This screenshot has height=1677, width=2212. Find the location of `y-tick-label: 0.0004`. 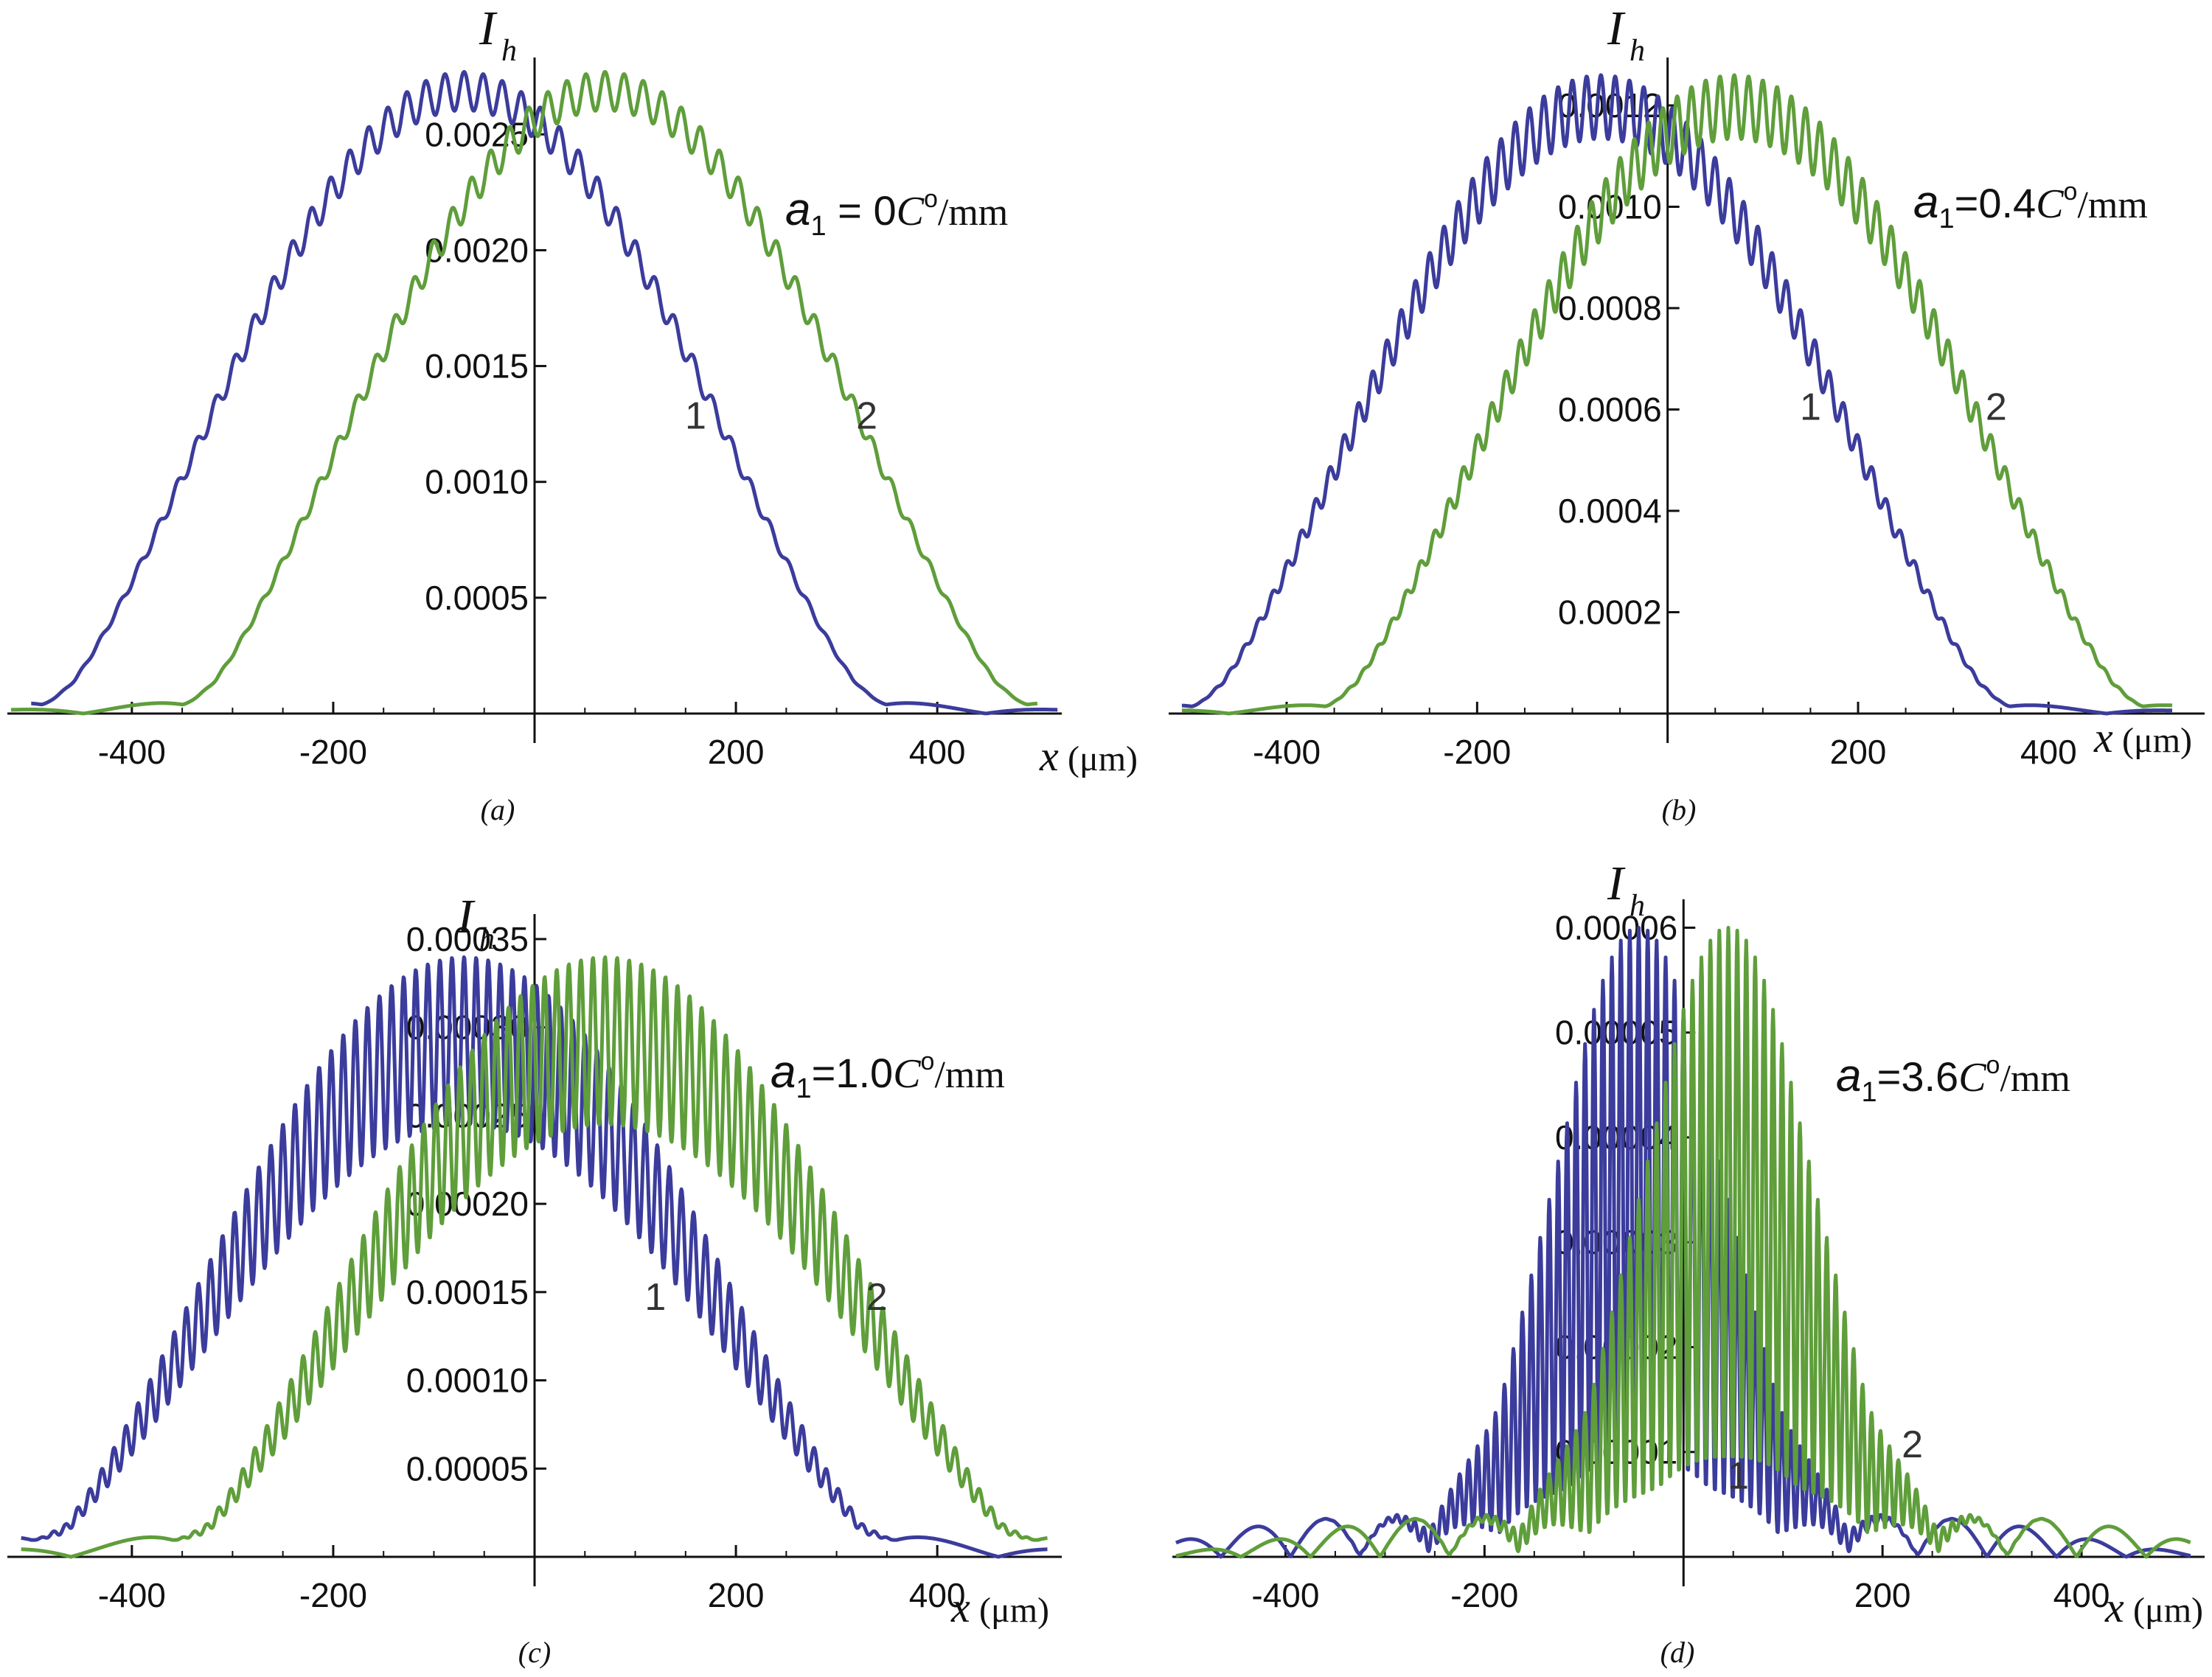

y-tick-label: 0.0004 is located at coordinates (1610, 511).